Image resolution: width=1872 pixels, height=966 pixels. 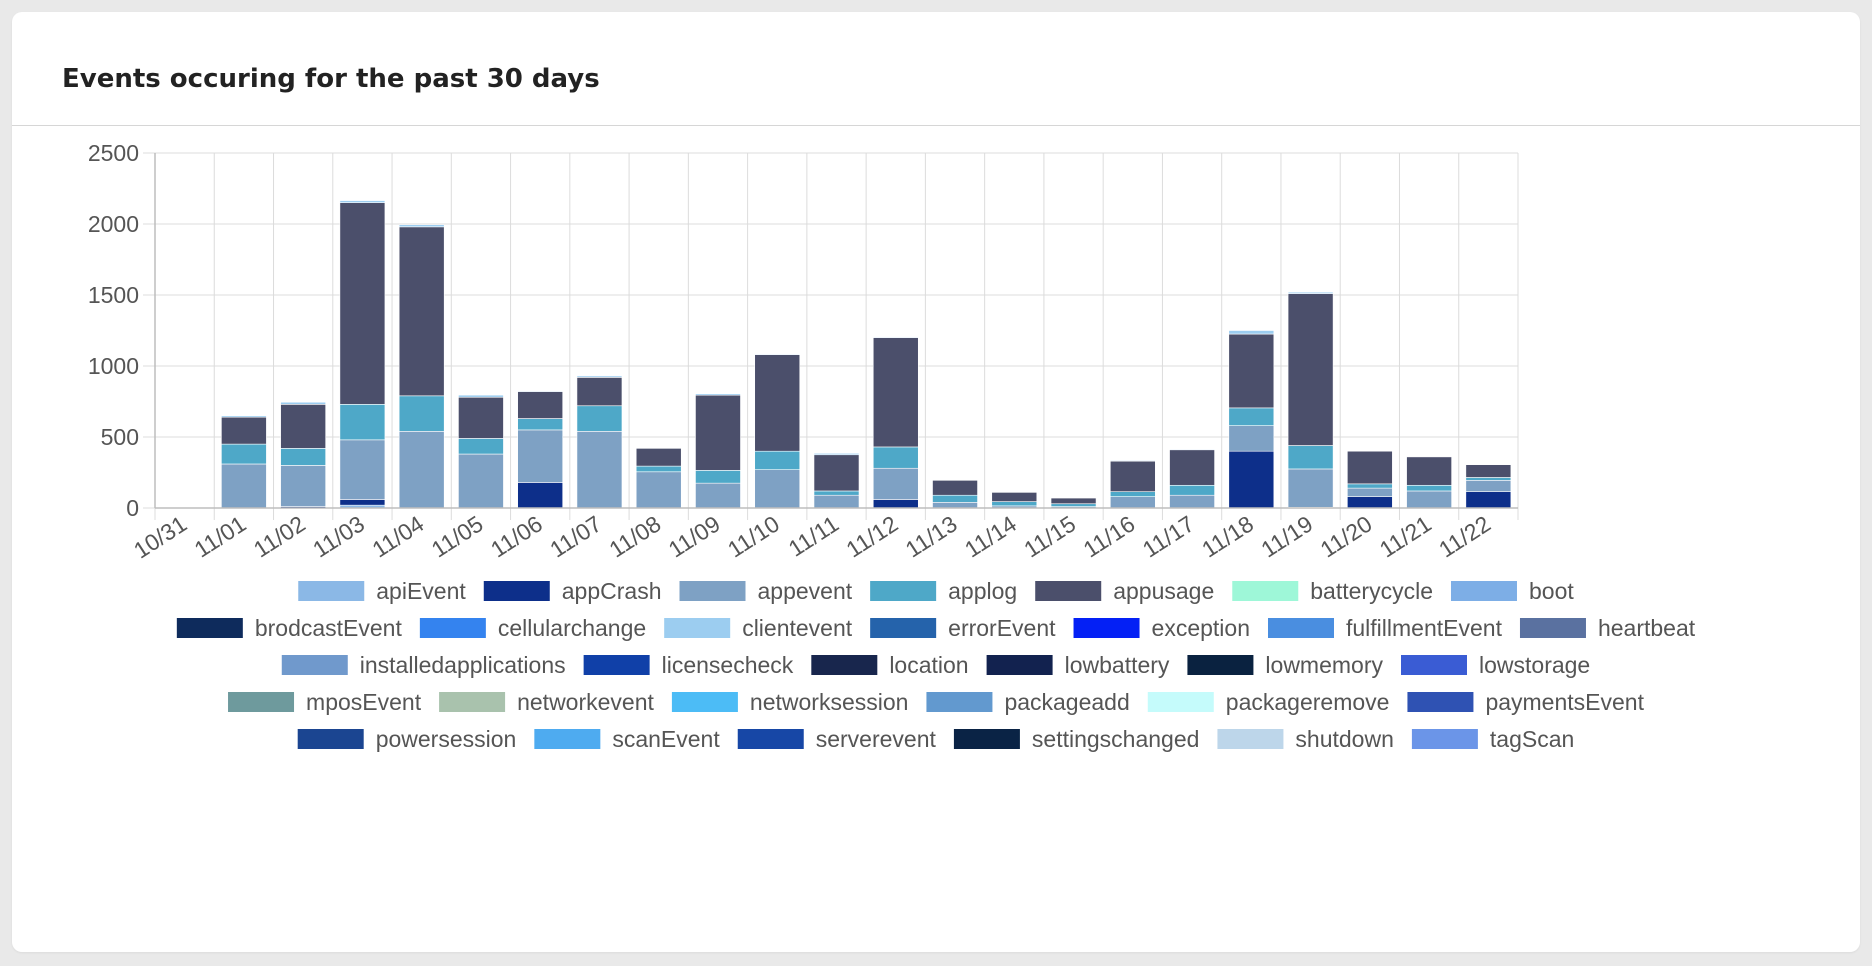 What do you see at coordinates (364, 702) in the screenshot?
I see `legend-label: mposEvent` at bounding box center [364, 702].